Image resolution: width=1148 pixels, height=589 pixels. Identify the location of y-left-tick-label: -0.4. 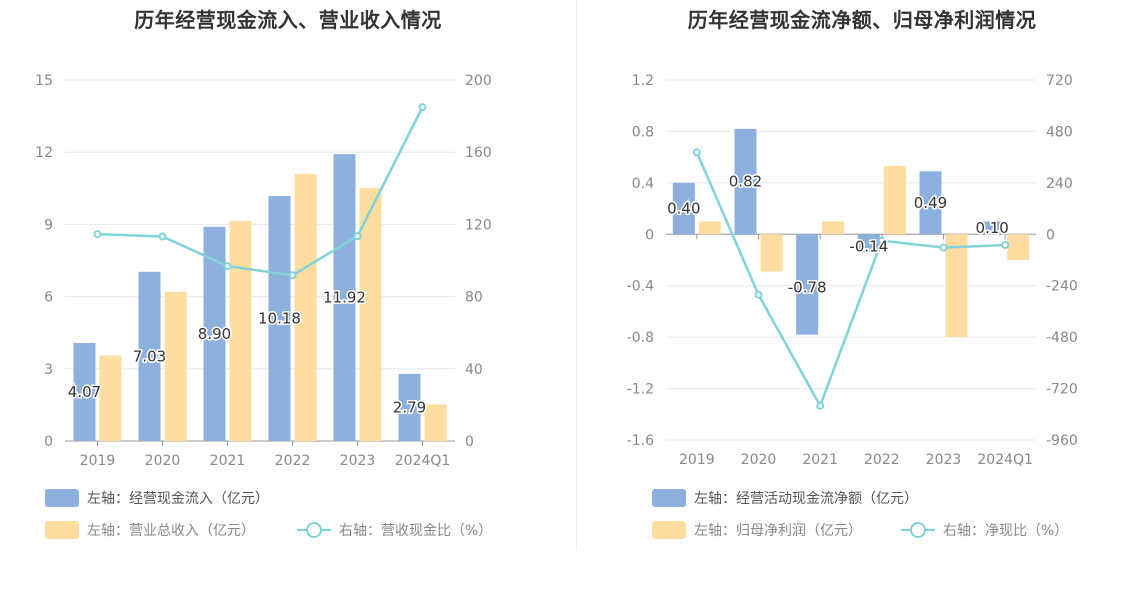
(640, 287).